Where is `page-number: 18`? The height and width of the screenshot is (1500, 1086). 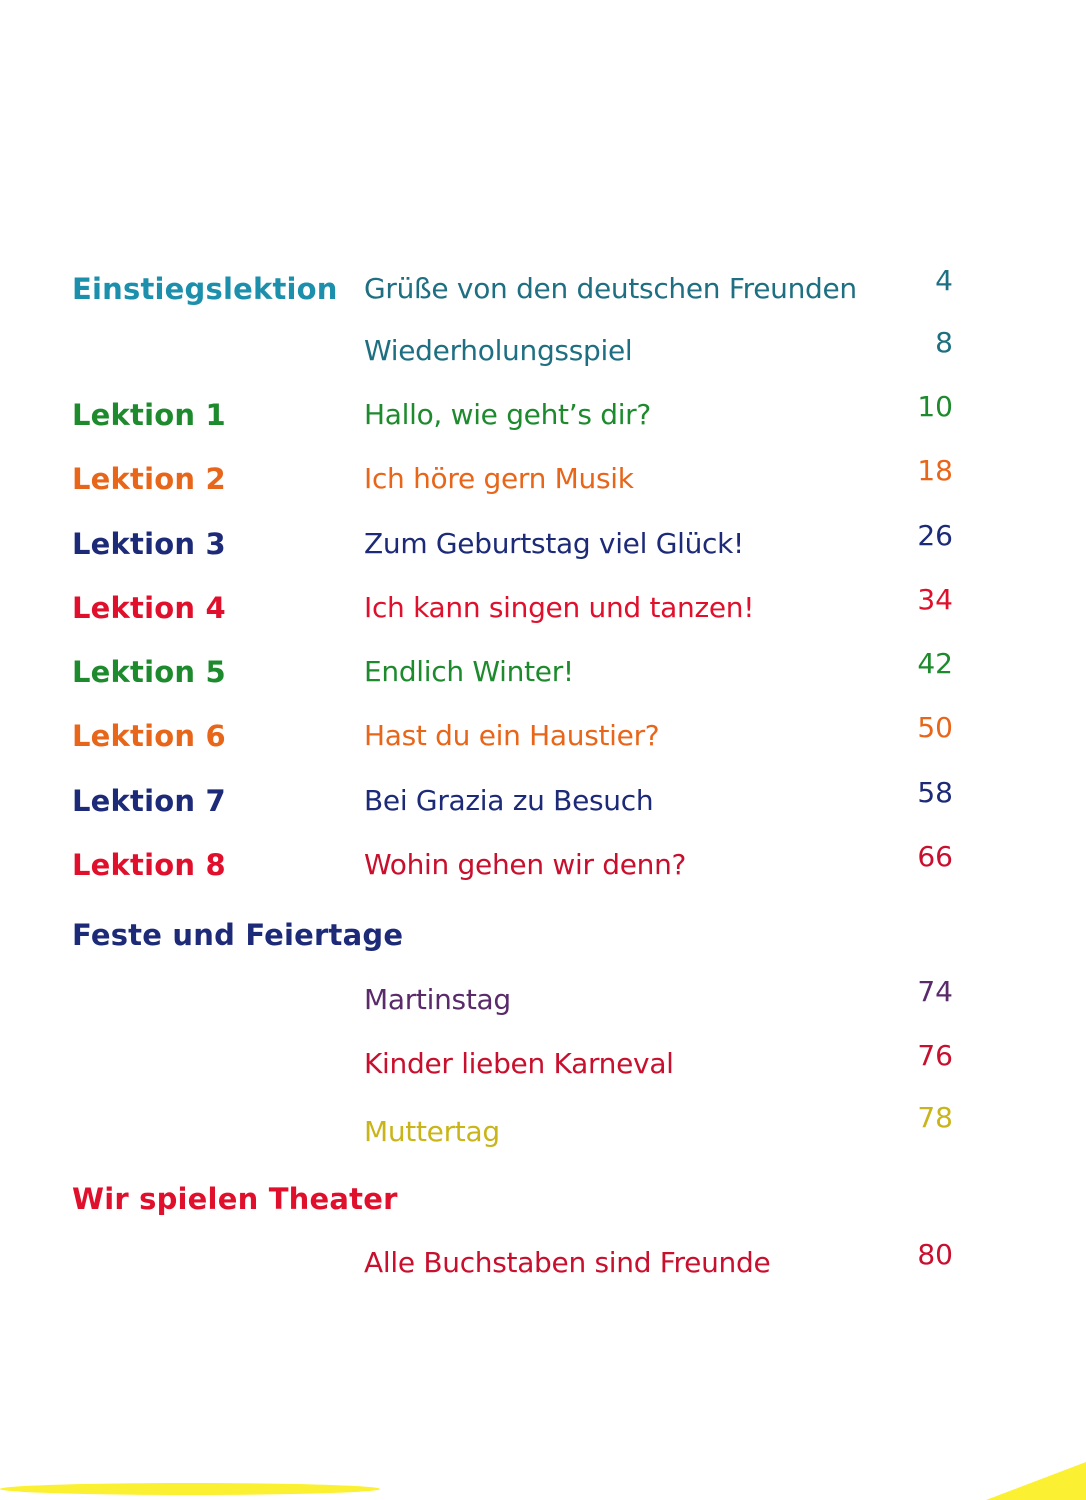 page-number: 18 is located at coordinates (935, 470).